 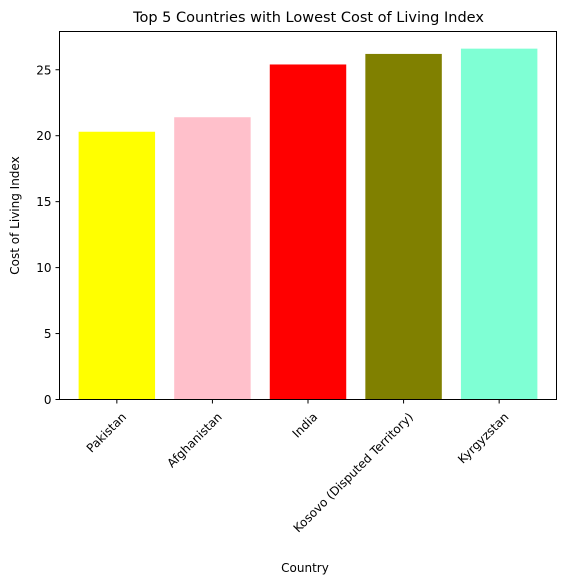 I want to click on y-axis-label: Cost of Living Index, so click(x=15, y=215).